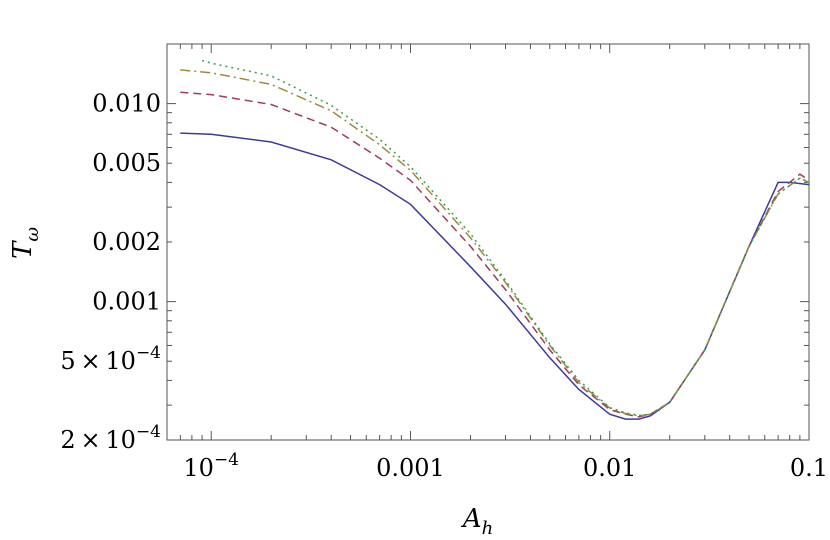 The image size is (830, 540). I want to click on y-axis-title: Tω, so click(25, 243).